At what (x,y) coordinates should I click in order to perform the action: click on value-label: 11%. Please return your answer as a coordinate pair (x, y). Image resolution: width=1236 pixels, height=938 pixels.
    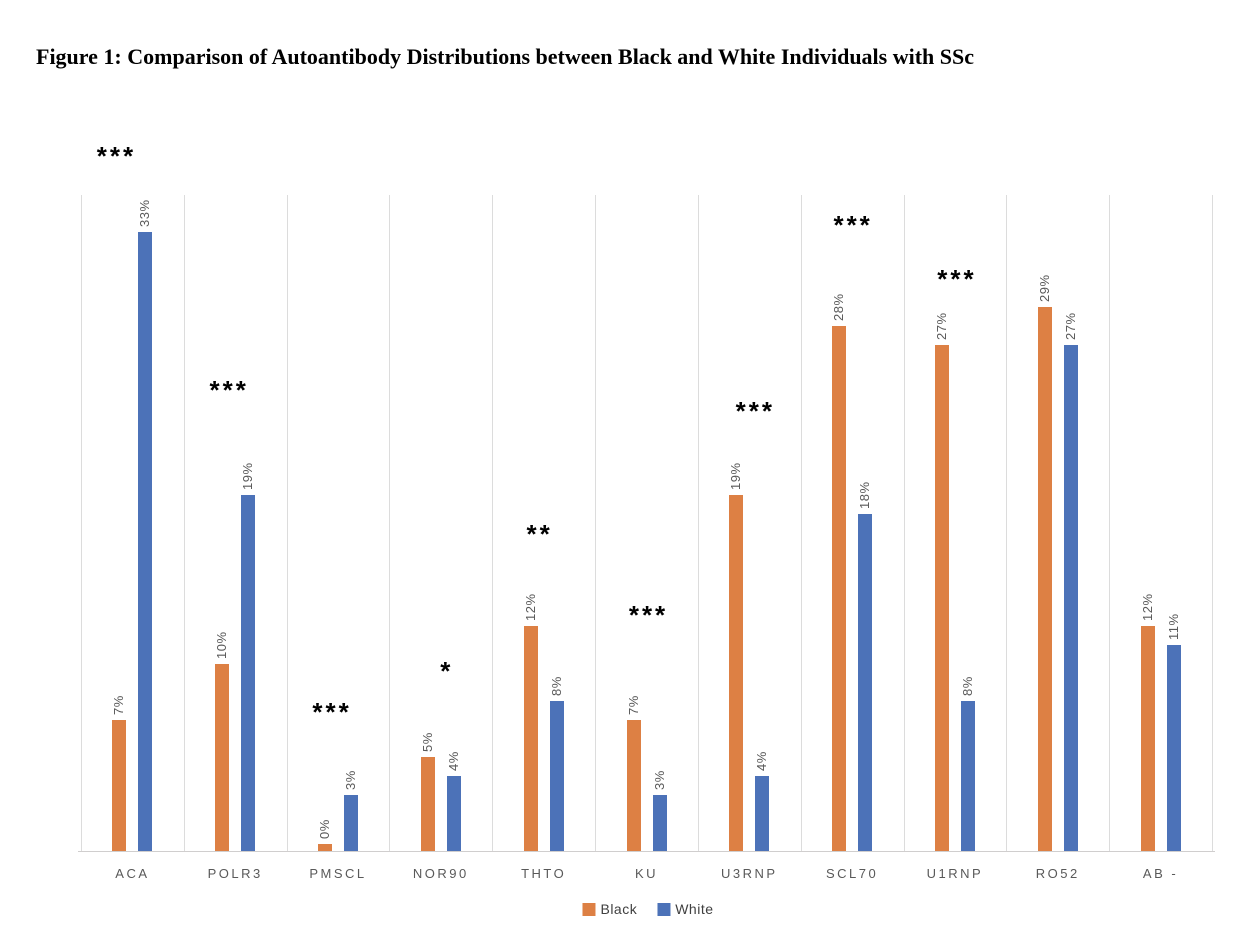
    Looking at the image, I should click on (1173, 626).